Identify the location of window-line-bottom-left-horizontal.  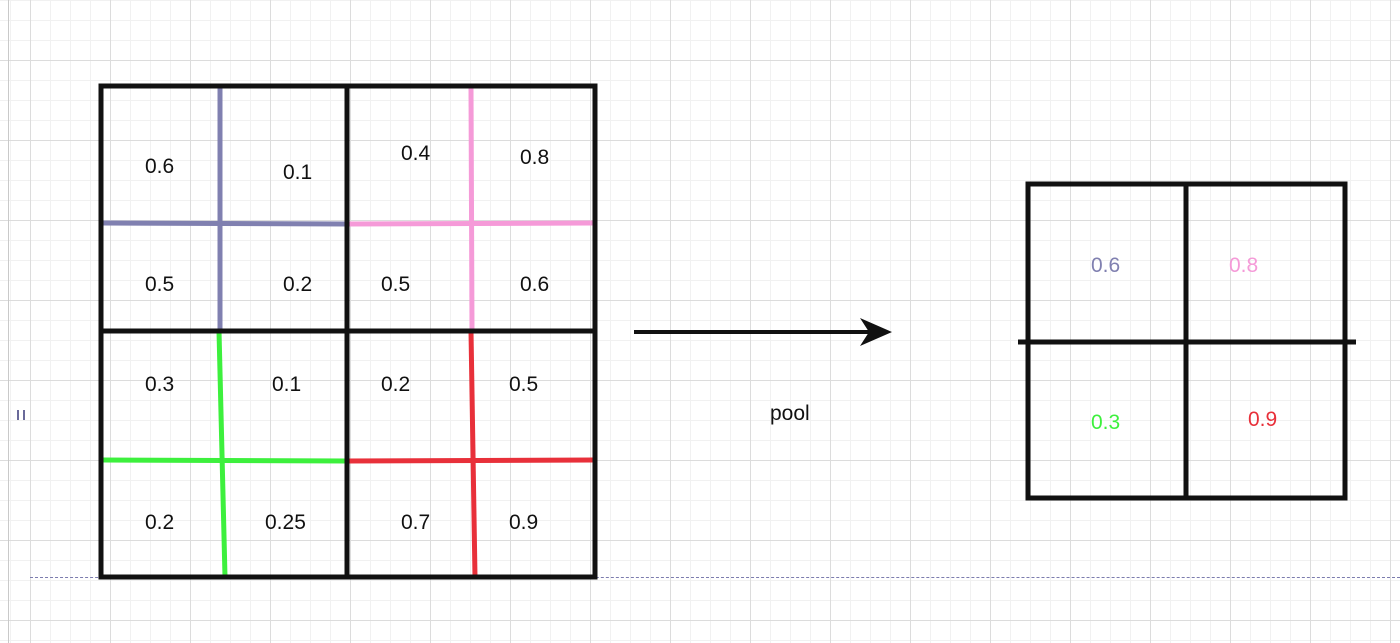
(225, 460).